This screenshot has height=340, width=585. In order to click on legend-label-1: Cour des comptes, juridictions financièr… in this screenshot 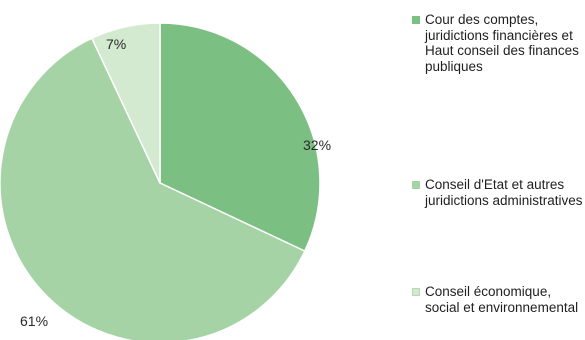, I will do `click(502, 43)`.